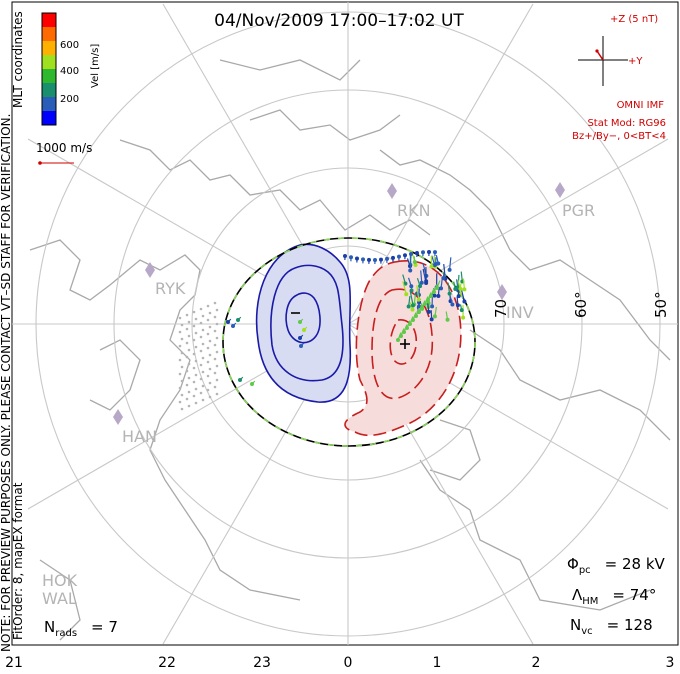  I want to click on stat-phi-pc: Φpc = 28 kV, so click(616, 565).